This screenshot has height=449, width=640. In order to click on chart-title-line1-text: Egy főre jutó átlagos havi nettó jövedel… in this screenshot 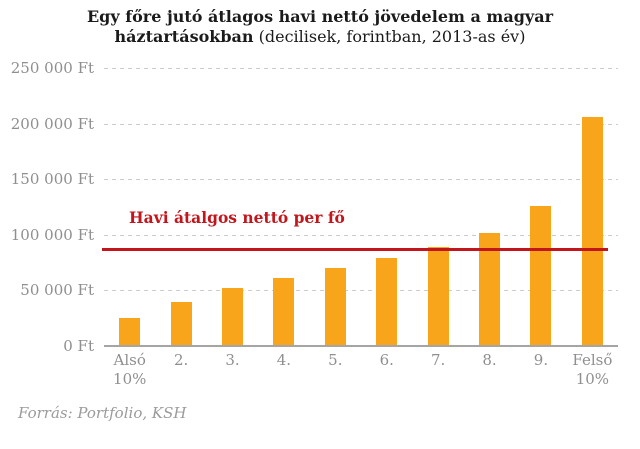, I will do `click(320, 16)`.